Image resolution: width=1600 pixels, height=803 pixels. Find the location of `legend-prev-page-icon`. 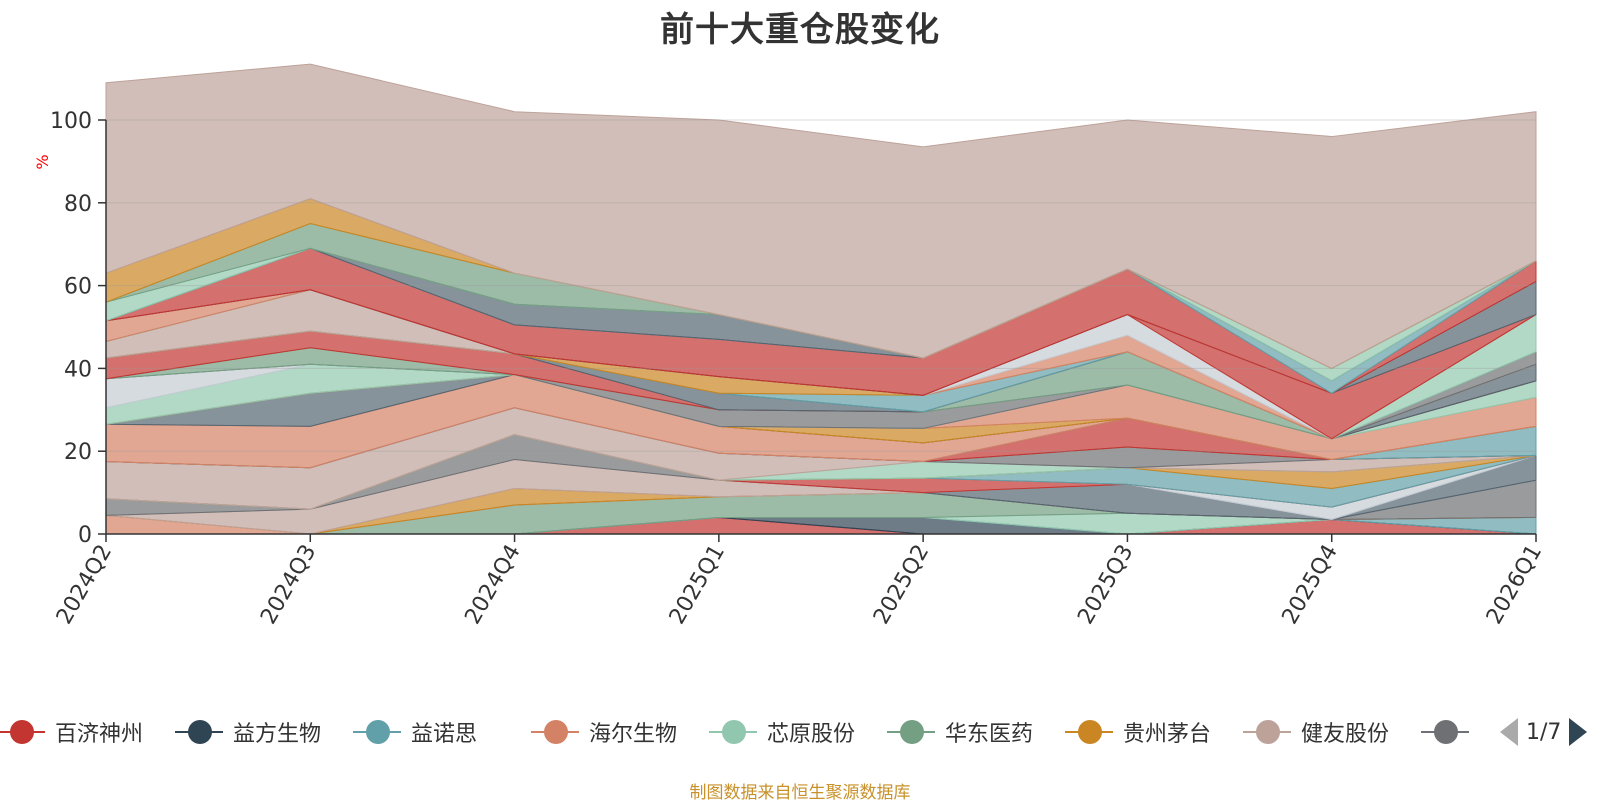

legend-prev-page-icon is located at coordinates (1509, 732).